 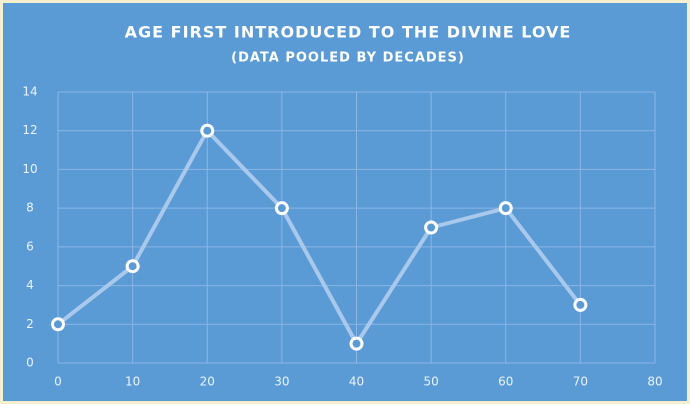 What do you see at coordinates (580, 382) in the screenshot?
I see `x-tick-label: 70` at bounding box center [580, 382].